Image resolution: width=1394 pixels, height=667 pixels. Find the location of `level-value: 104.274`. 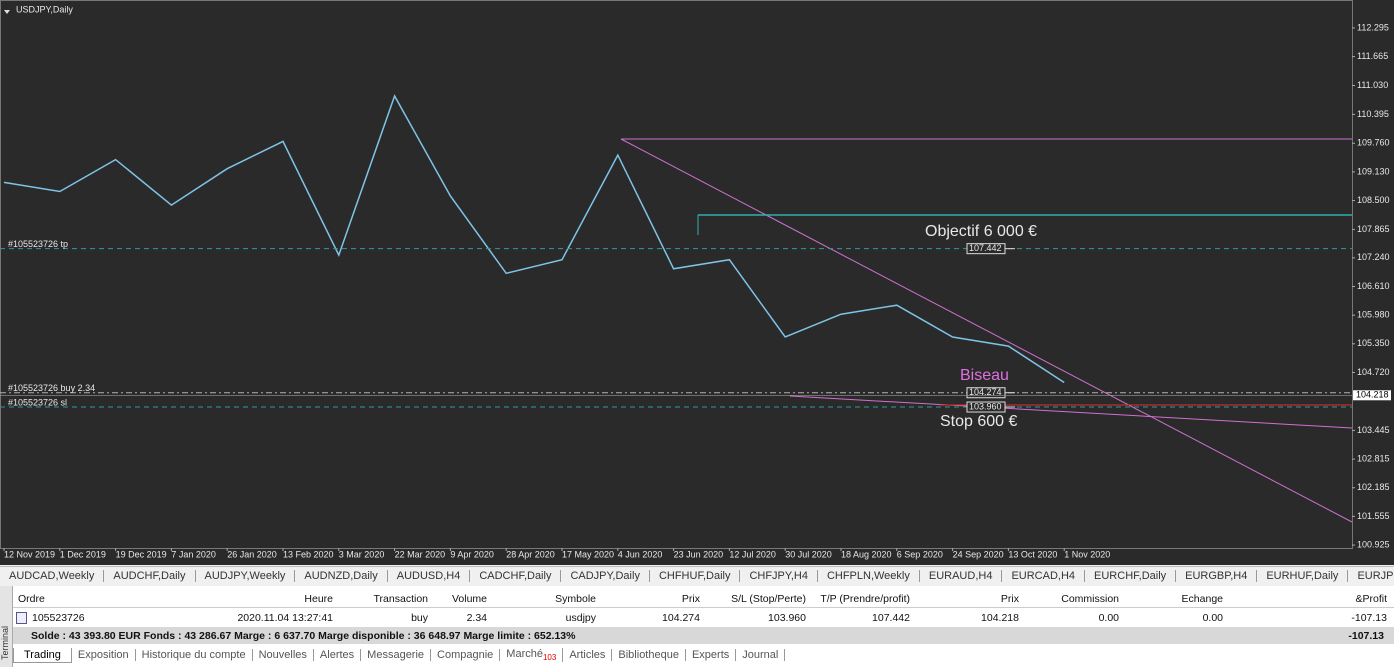

level-value: 104.274 is located at coordinates (985, 392).